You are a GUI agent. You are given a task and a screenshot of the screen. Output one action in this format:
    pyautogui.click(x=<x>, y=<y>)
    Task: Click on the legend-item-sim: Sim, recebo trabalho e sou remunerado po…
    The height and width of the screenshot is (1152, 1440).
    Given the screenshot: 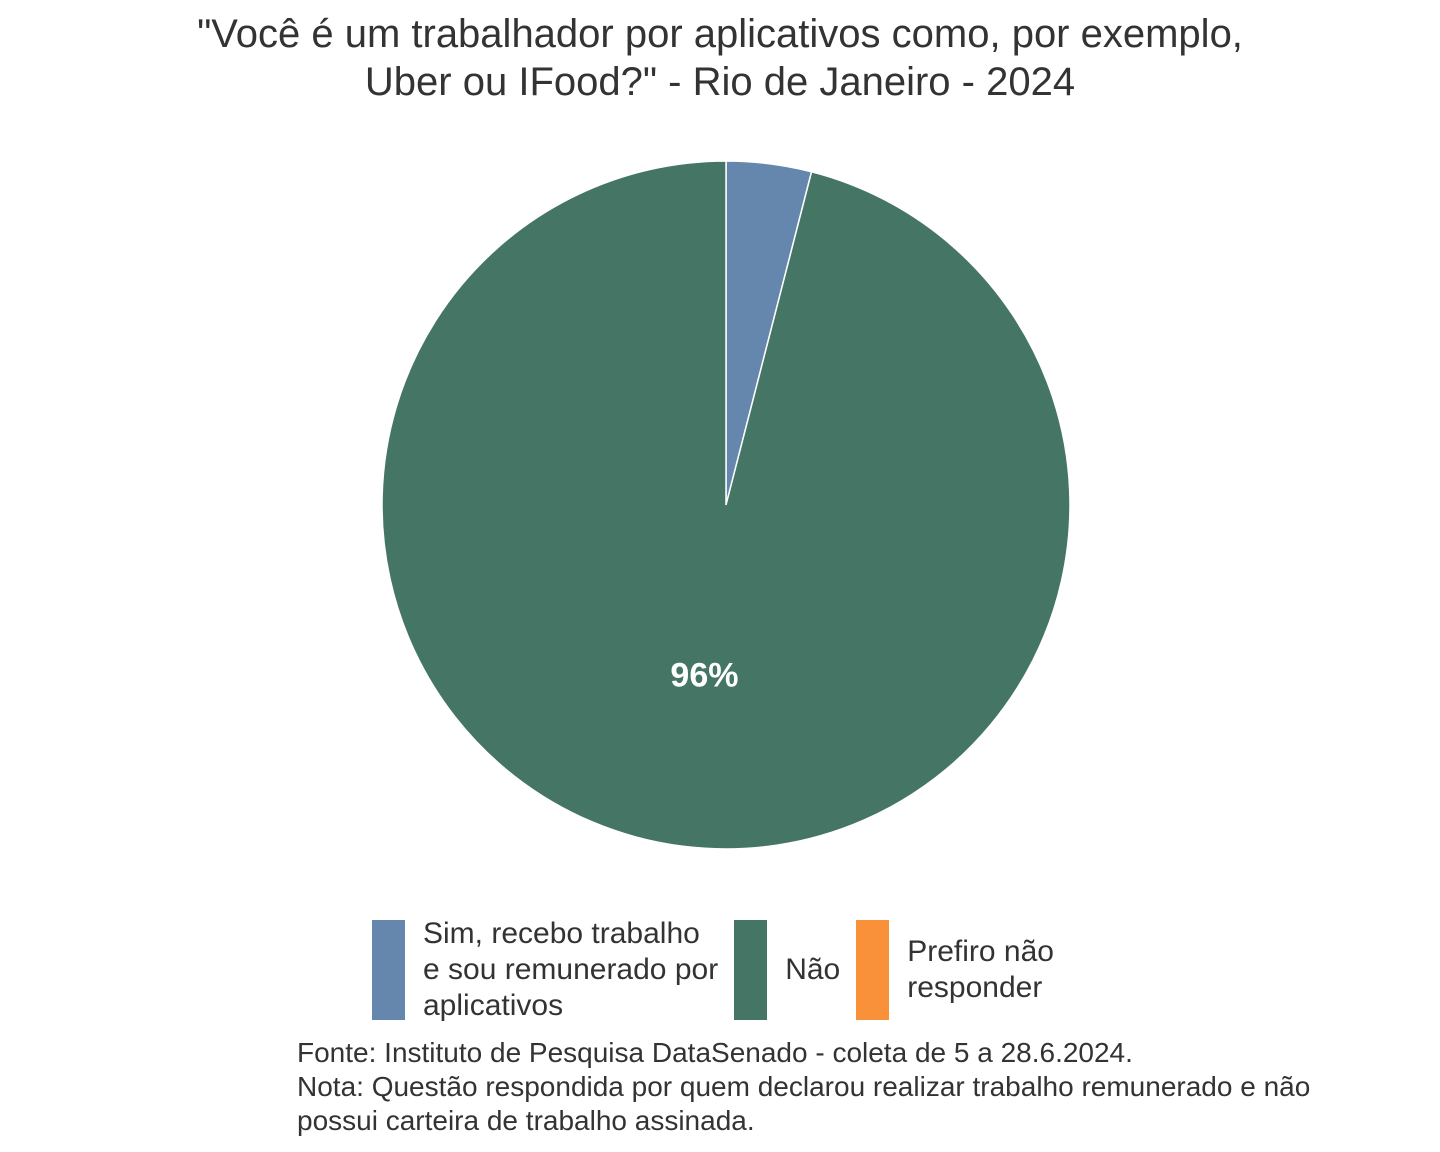 What is the action you would take?
    pyautogui.click(x=545, y=970)
    